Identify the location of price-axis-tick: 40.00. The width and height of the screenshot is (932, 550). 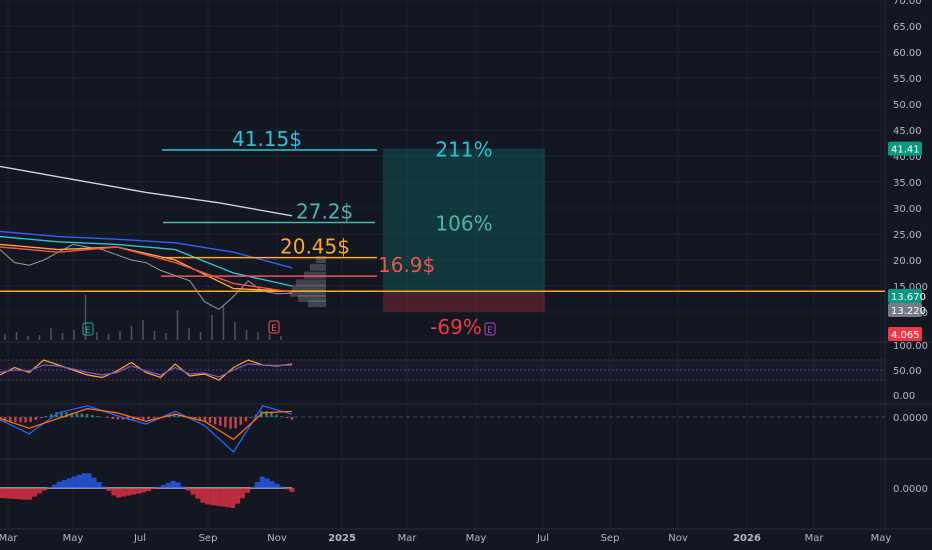
(907, 157).